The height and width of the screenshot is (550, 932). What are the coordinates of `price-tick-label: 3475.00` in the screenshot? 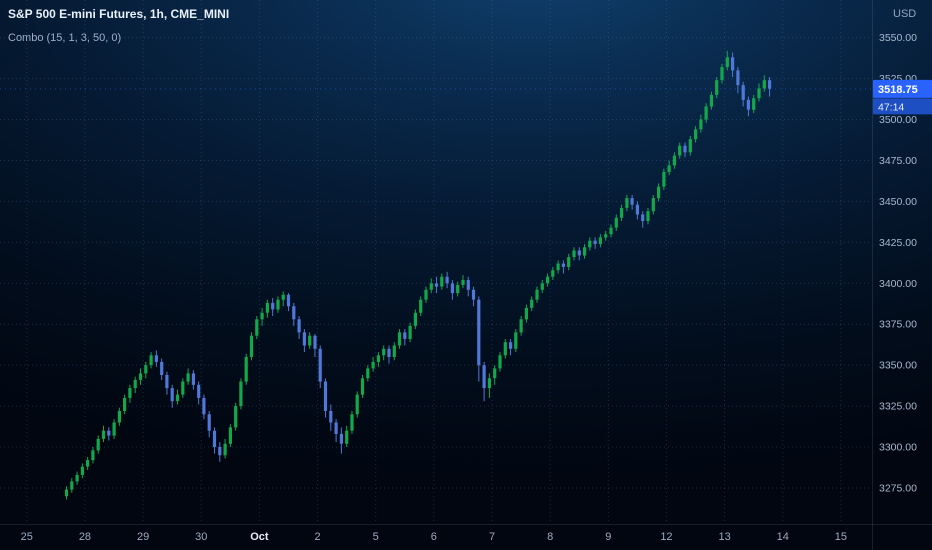 It's located at (898, 161).